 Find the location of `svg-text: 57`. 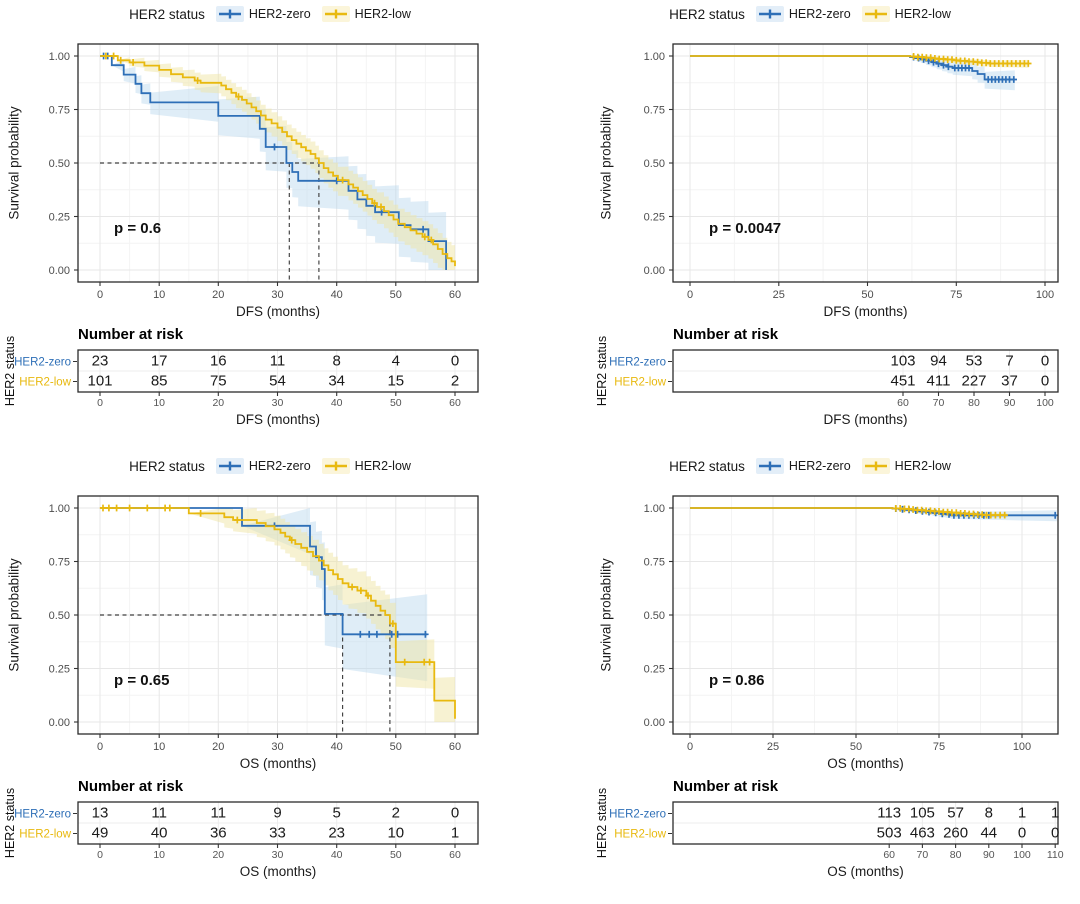

svg-text: 57 is located at coordinates (955, 813).